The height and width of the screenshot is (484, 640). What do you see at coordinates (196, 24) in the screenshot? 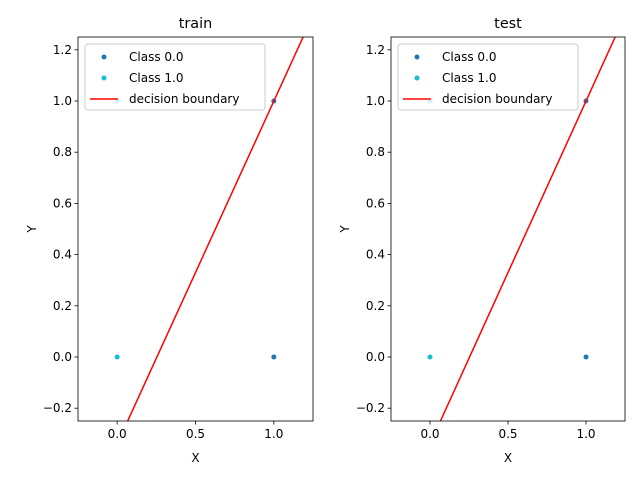
I see `subplot-title: train` at bounding box center [196, 24].